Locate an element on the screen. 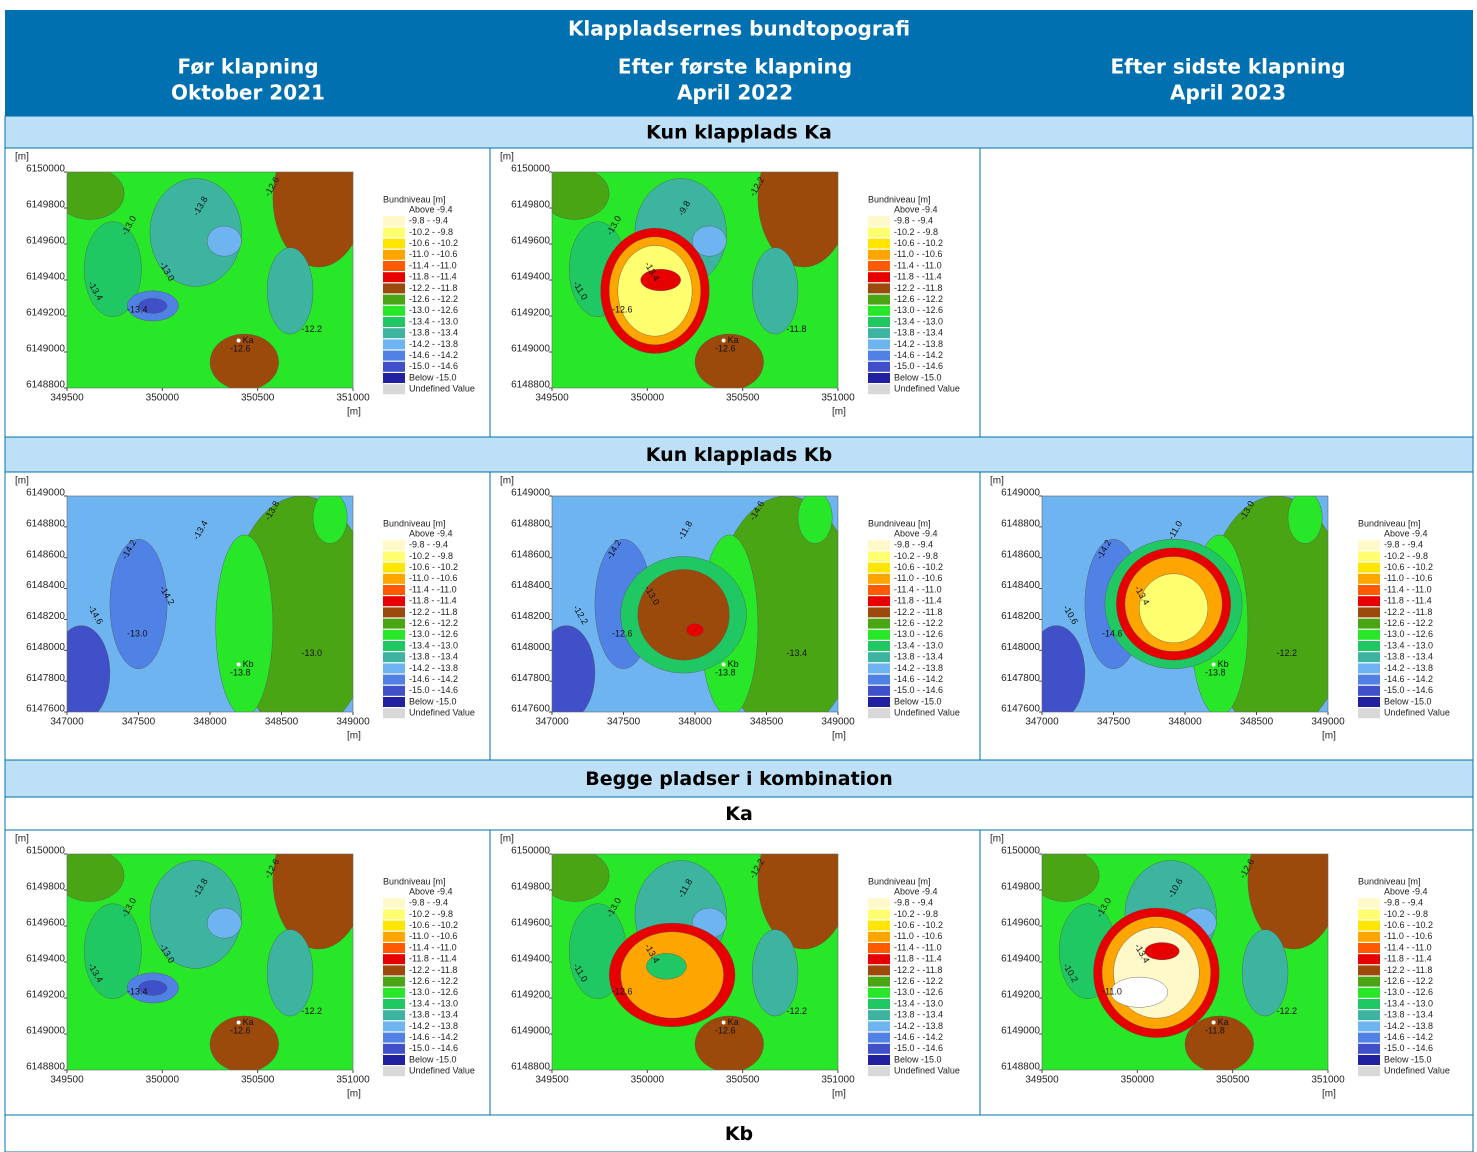  legend-label: -9.8 - -9.4 is located at coordinates (428, 221).